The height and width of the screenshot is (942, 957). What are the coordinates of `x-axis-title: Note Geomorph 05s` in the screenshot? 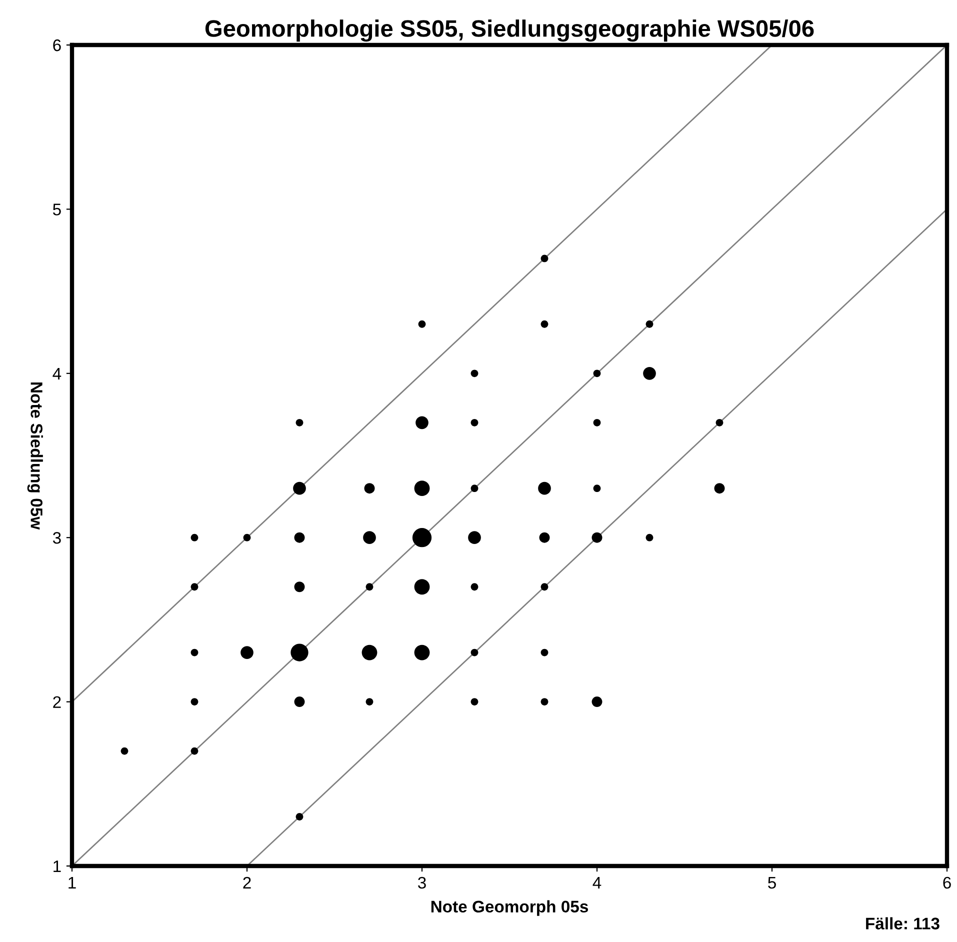 It's located at (509, 908).